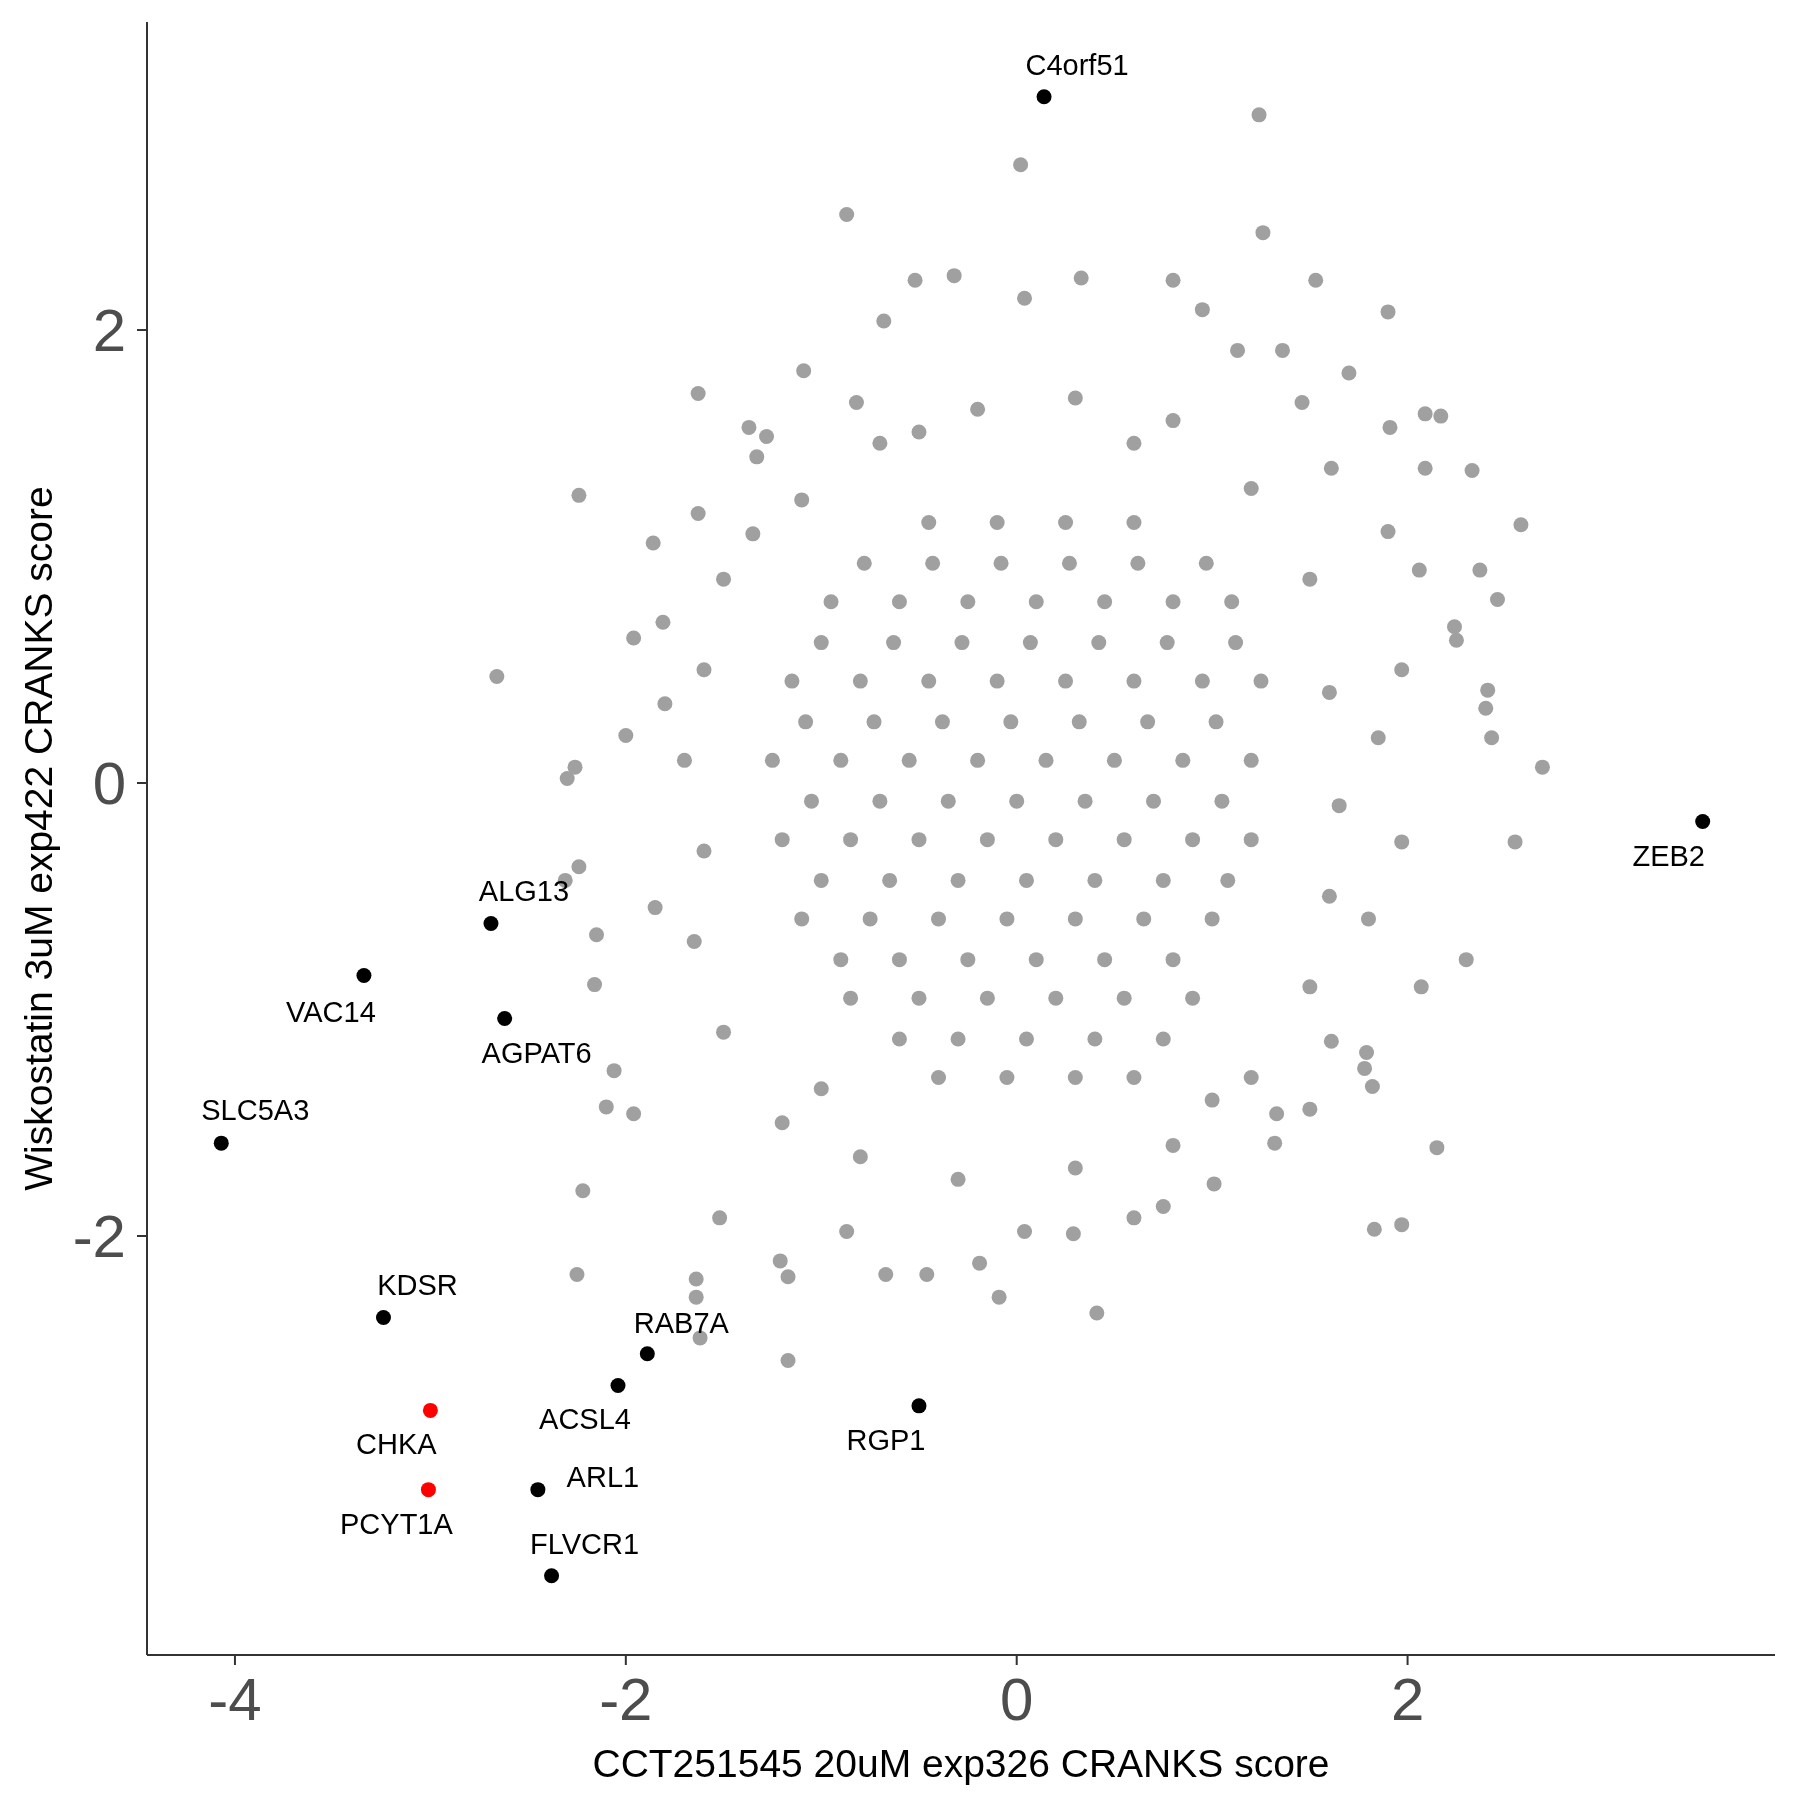 The height and width of the screenshot is (1800, 1800). Describe the element at coordinates (417, 1284) in the screenshot. I see `annotation: KDSR` at that location.